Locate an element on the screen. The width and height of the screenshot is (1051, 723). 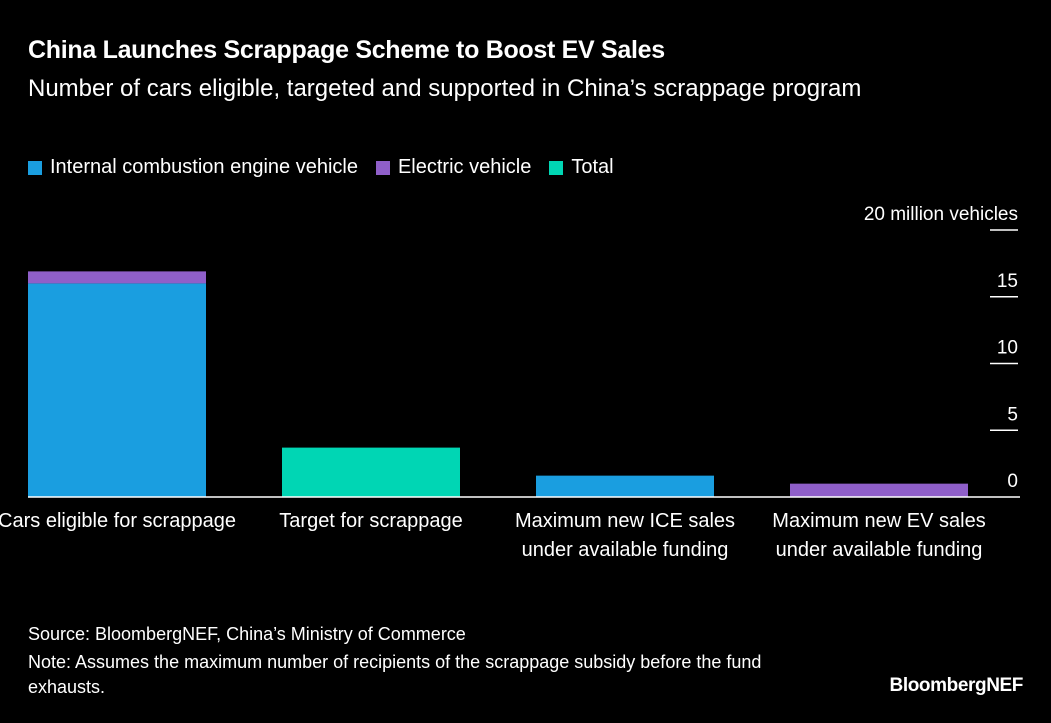
legend-item: Total is located at coordinates (581, 167).